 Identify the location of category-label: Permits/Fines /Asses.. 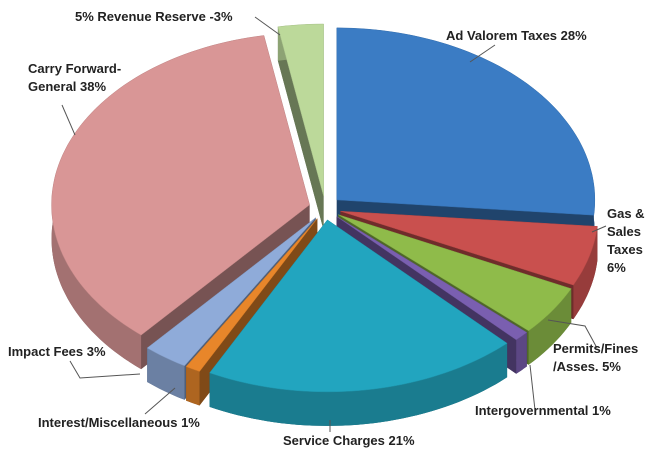
(596, 357).